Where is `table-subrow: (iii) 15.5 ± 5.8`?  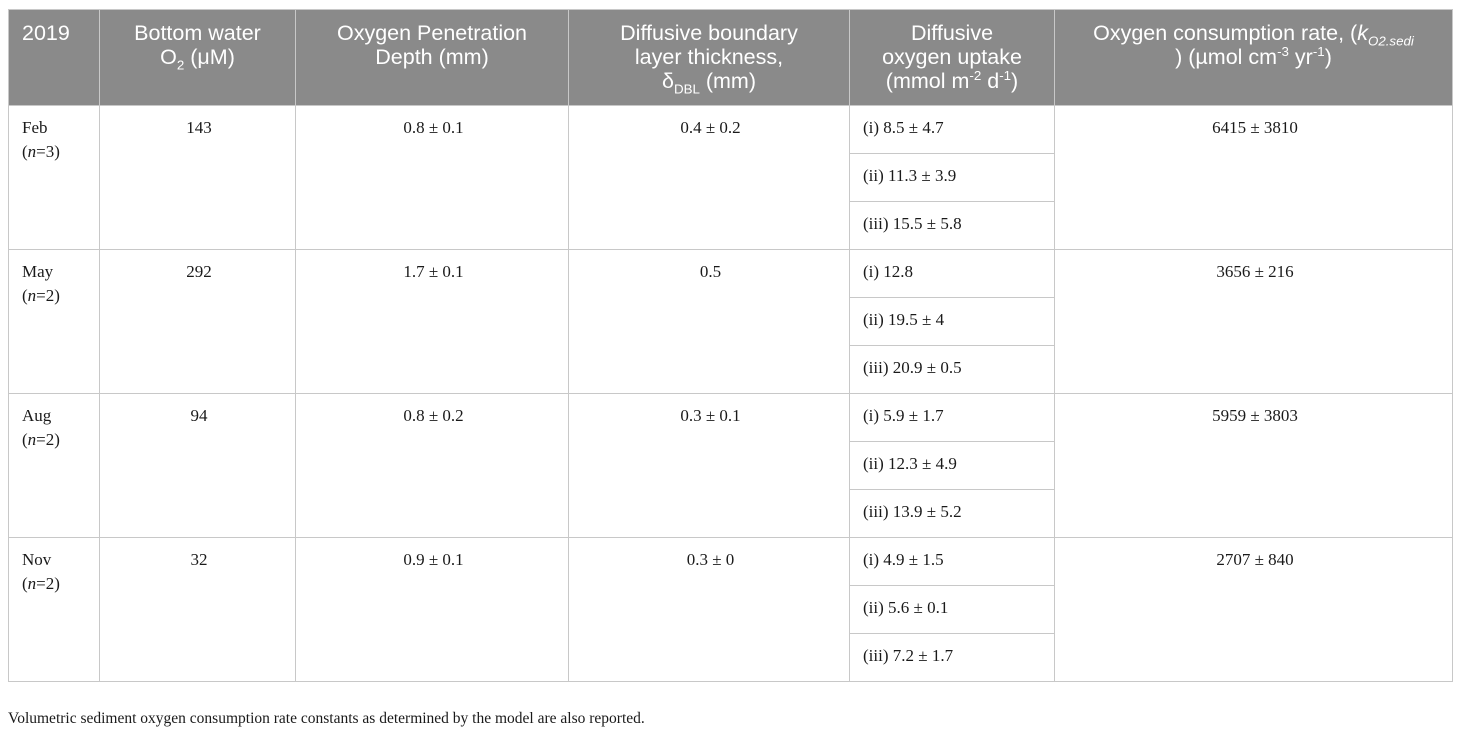 table-subrow: (iii) 15.5 ± 5.8 is located at coordinates (731, 225).